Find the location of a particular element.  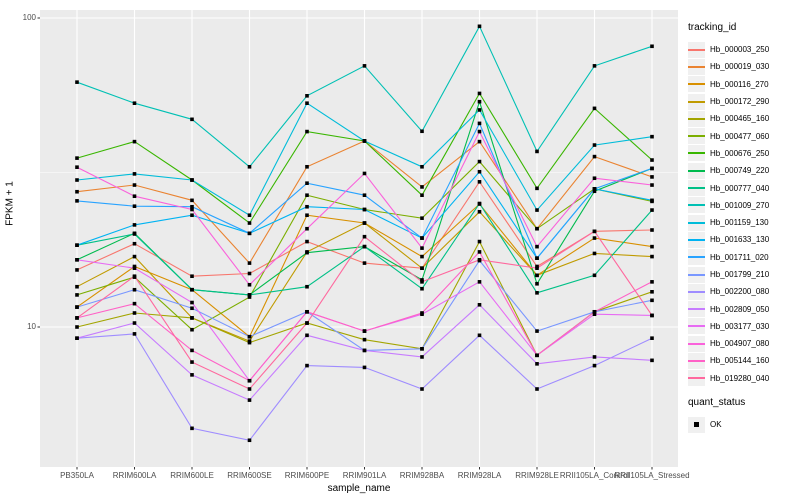

legend-item-Hb_005144_160: Hb_005144_160 is located at coordinates (744, 360).